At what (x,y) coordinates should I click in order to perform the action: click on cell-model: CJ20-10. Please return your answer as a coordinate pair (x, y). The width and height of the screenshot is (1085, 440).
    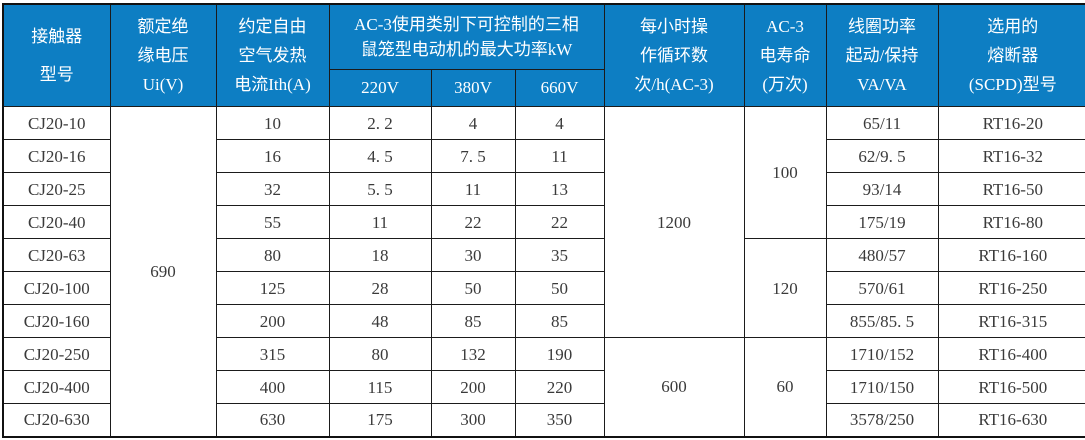
    Looking at the image, I should click on (56, 123).